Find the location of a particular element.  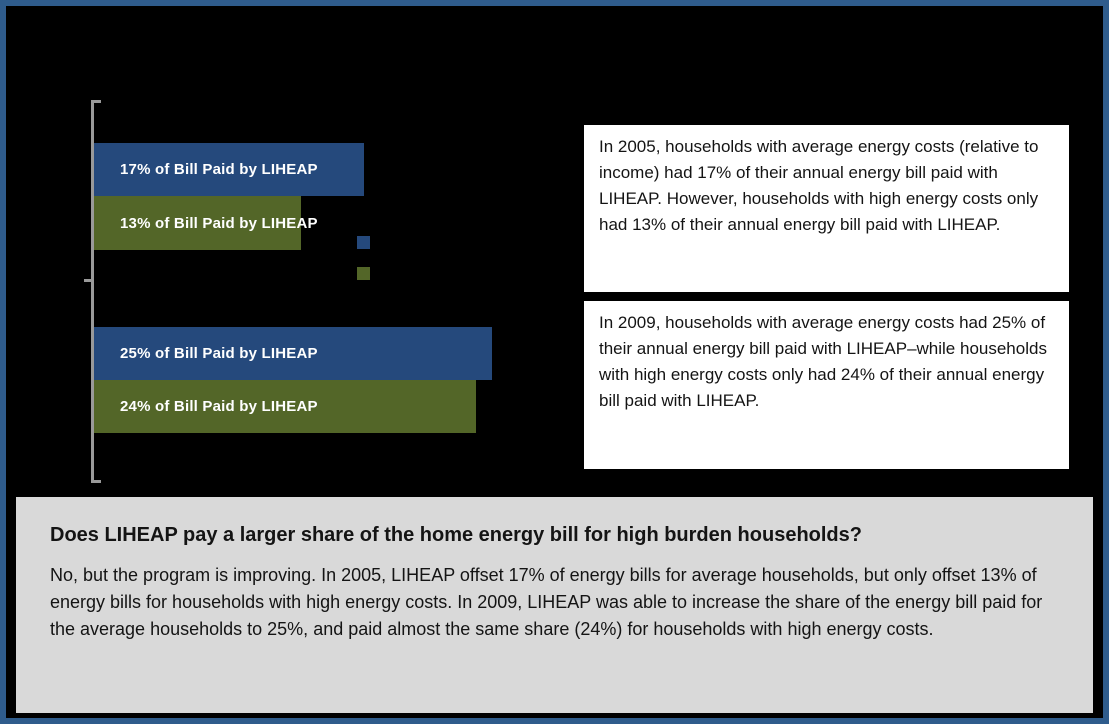

bar-2009-high: 24% of Bill Paid by LIHEAP is located at coordinates (285, 406).